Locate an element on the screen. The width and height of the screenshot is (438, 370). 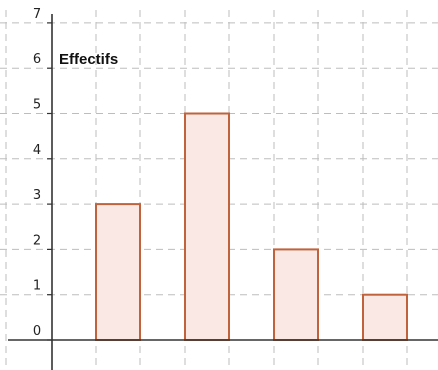
chart-title: Effectifs is located at coordinates (88, 59).